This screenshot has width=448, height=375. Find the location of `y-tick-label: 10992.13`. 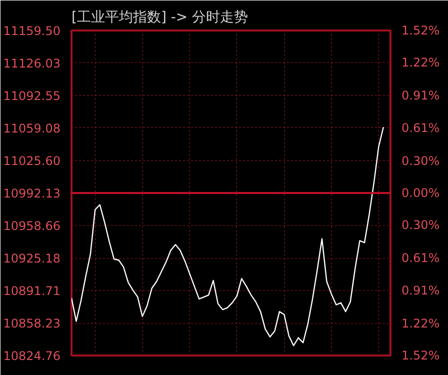

y-tick-label: 10992.13 is located at coordinates (32, 193).